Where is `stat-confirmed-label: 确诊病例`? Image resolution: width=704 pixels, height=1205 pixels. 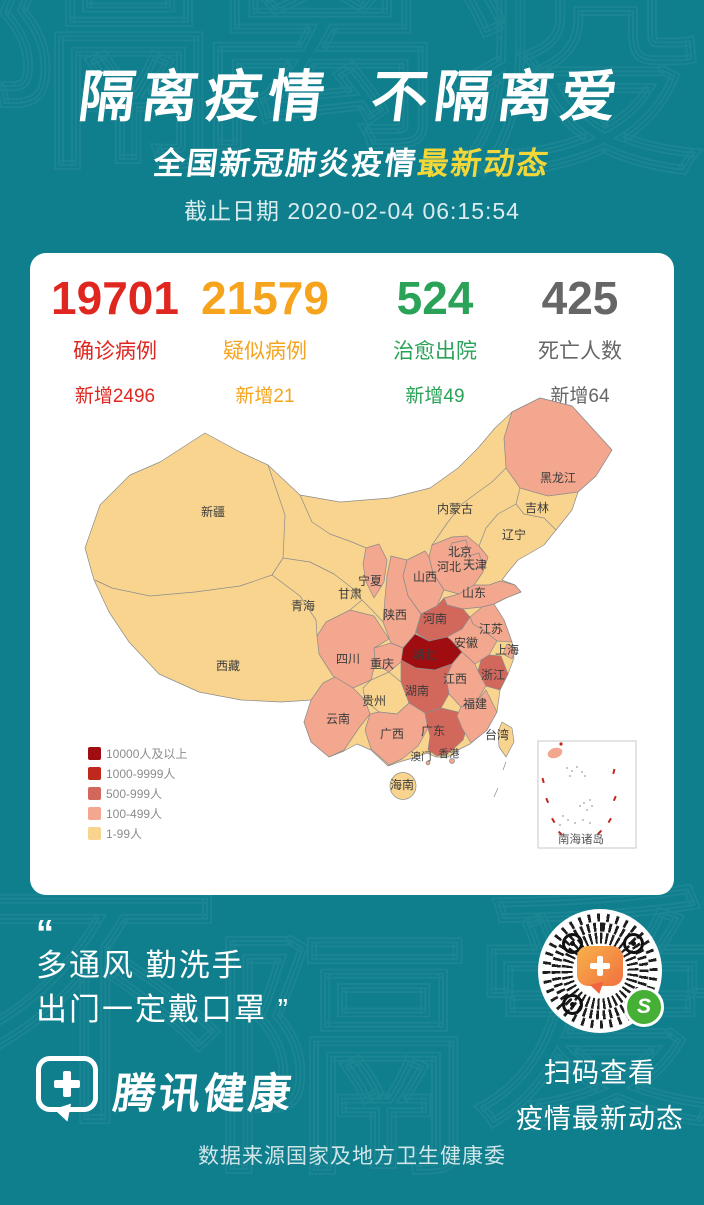
stat-confirmed-label: 确诊病例 is located at coordinates (115, 351).